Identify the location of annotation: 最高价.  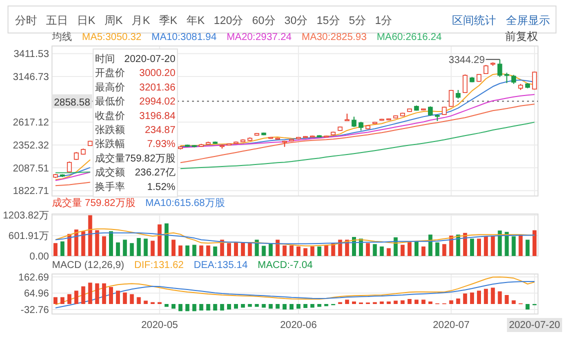
(110, 87).